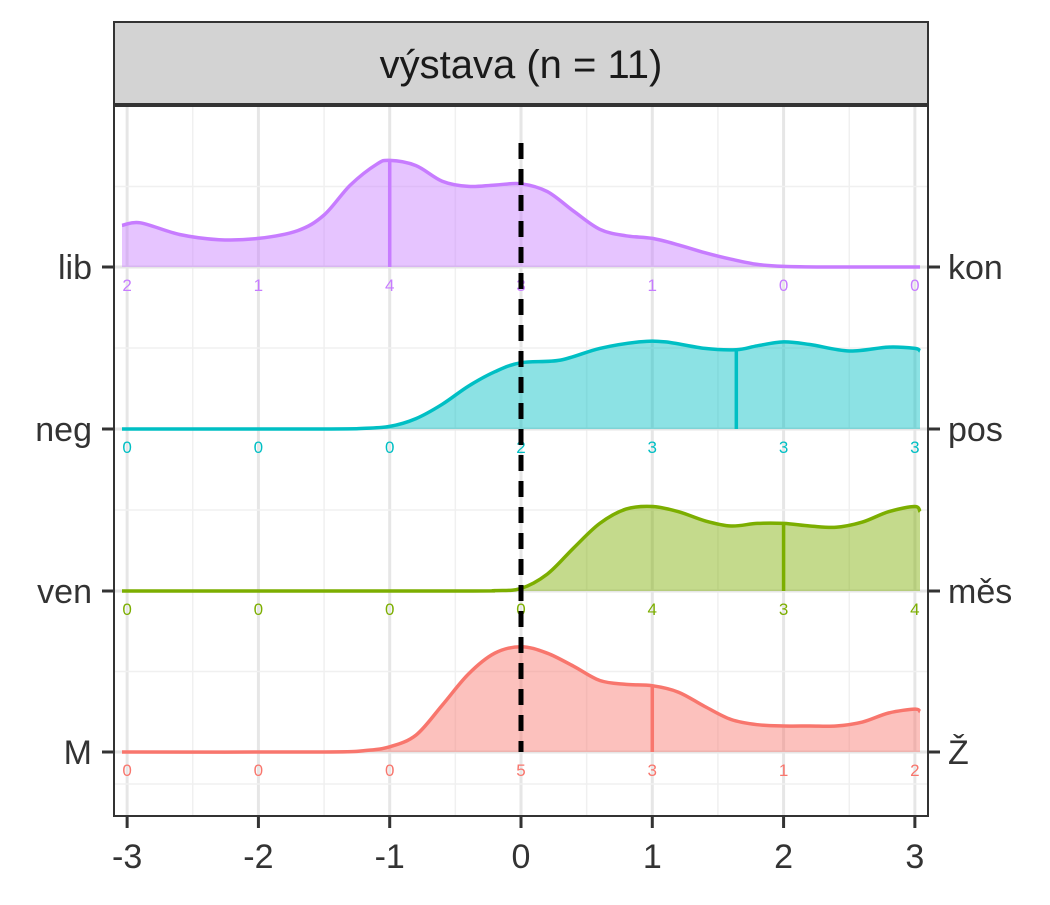 The width and height of the screenshot is (1050, 905). What do you see at coordinates (975, 268) in the screenshot?
I see `y-label-right-kon: kon` at bounding box center [975, 268].